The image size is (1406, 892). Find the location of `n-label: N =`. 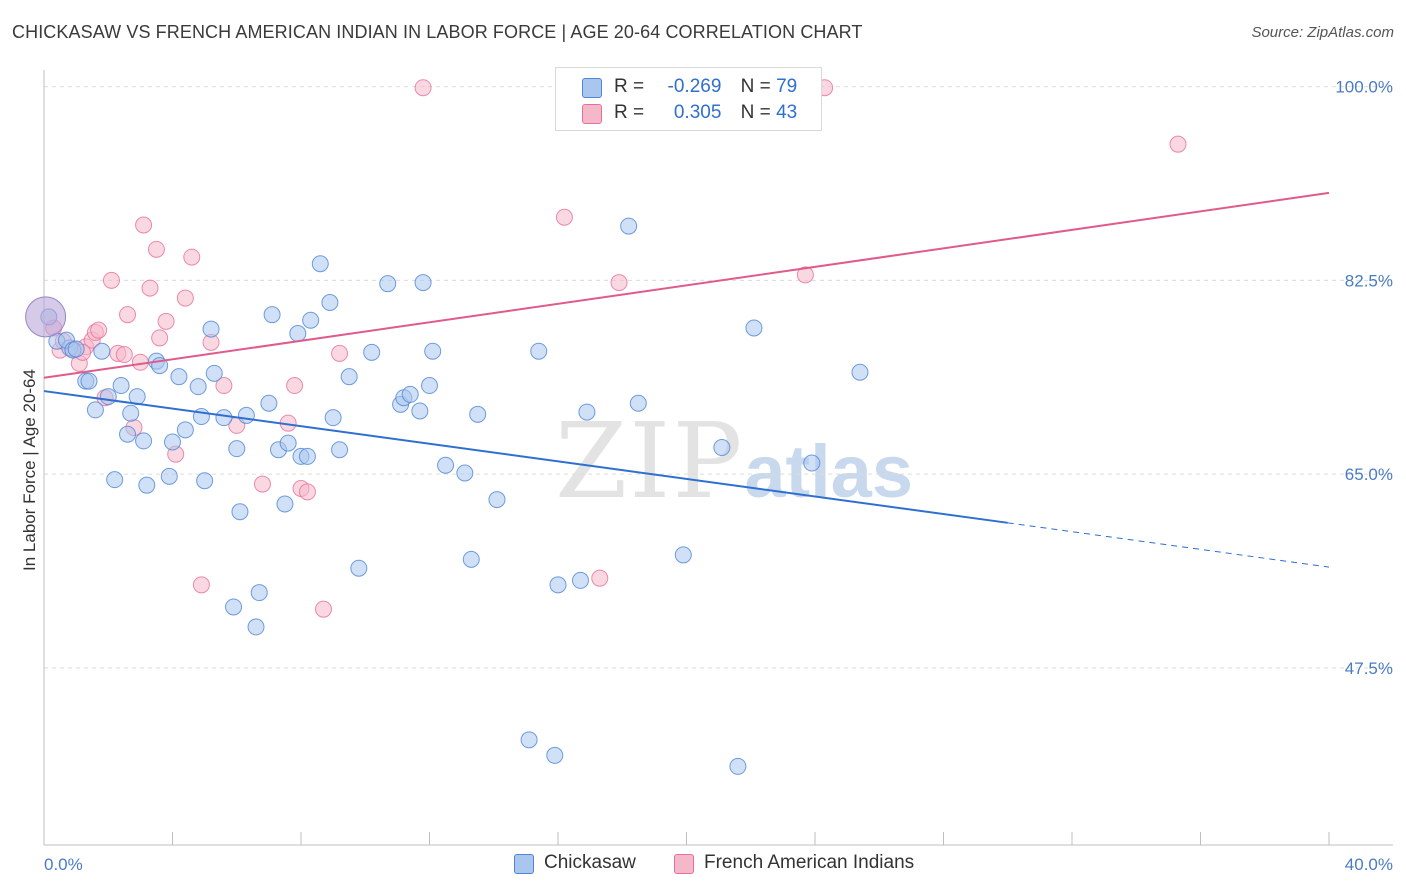

n-label: N = is located at coordinates (755, 112).